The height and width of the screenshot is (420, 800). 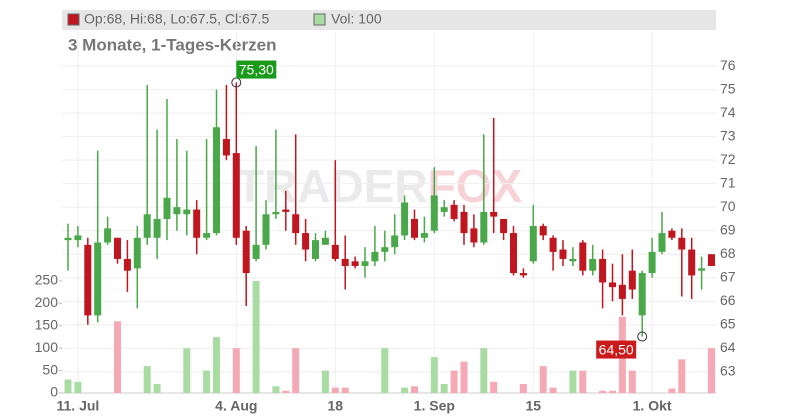 I want to click on y2-tick-label: 200, so click(x=47, y=302).